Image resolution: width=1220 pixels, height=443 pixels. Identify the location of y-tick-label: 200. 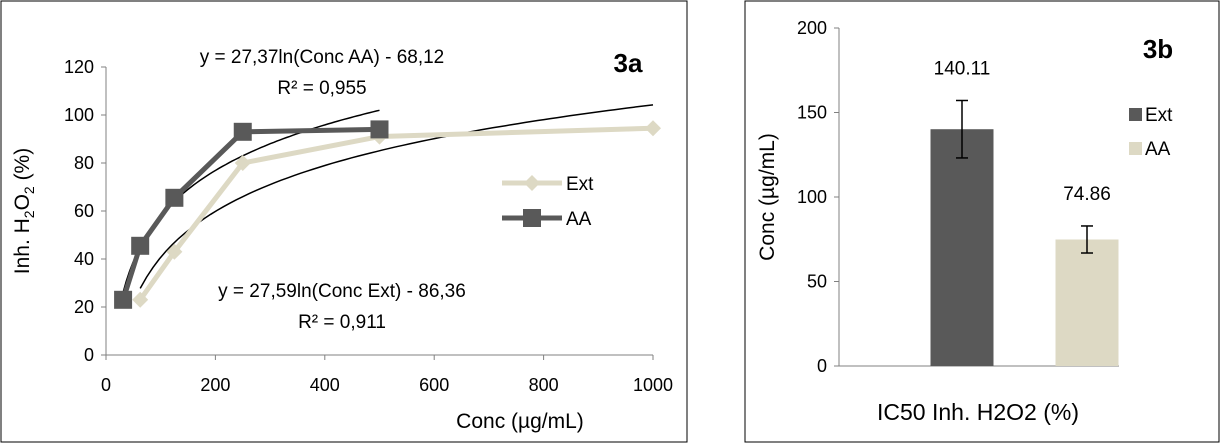
(812, 28).